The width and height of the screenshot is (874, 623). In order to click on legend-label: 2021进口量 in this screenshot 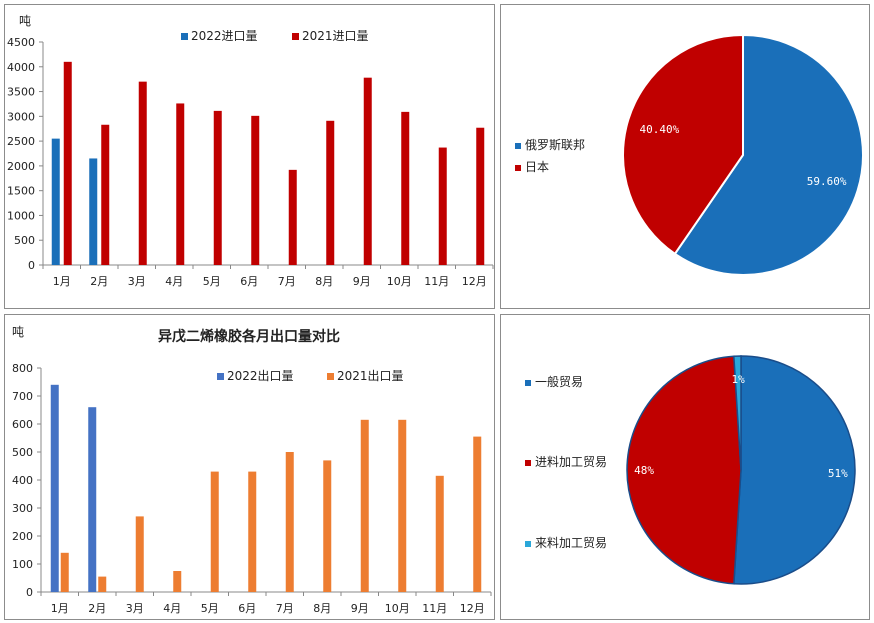, I will do `click(335, 36)`.